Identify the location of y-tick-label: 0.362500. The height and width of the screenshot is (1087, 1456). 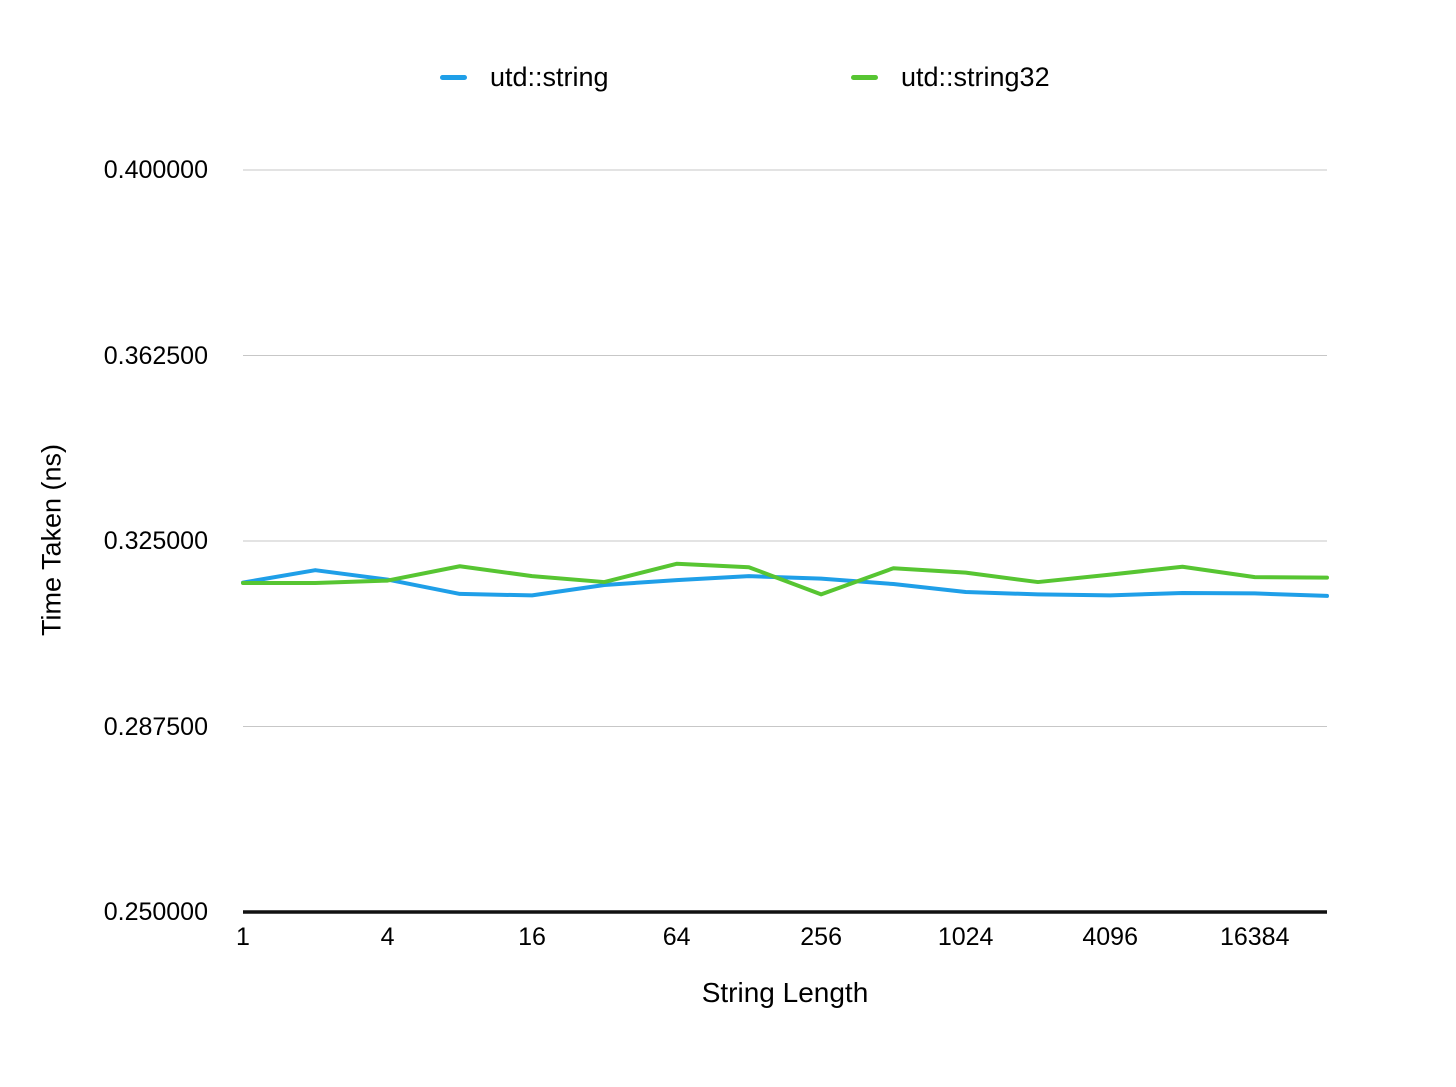
(155, 355).